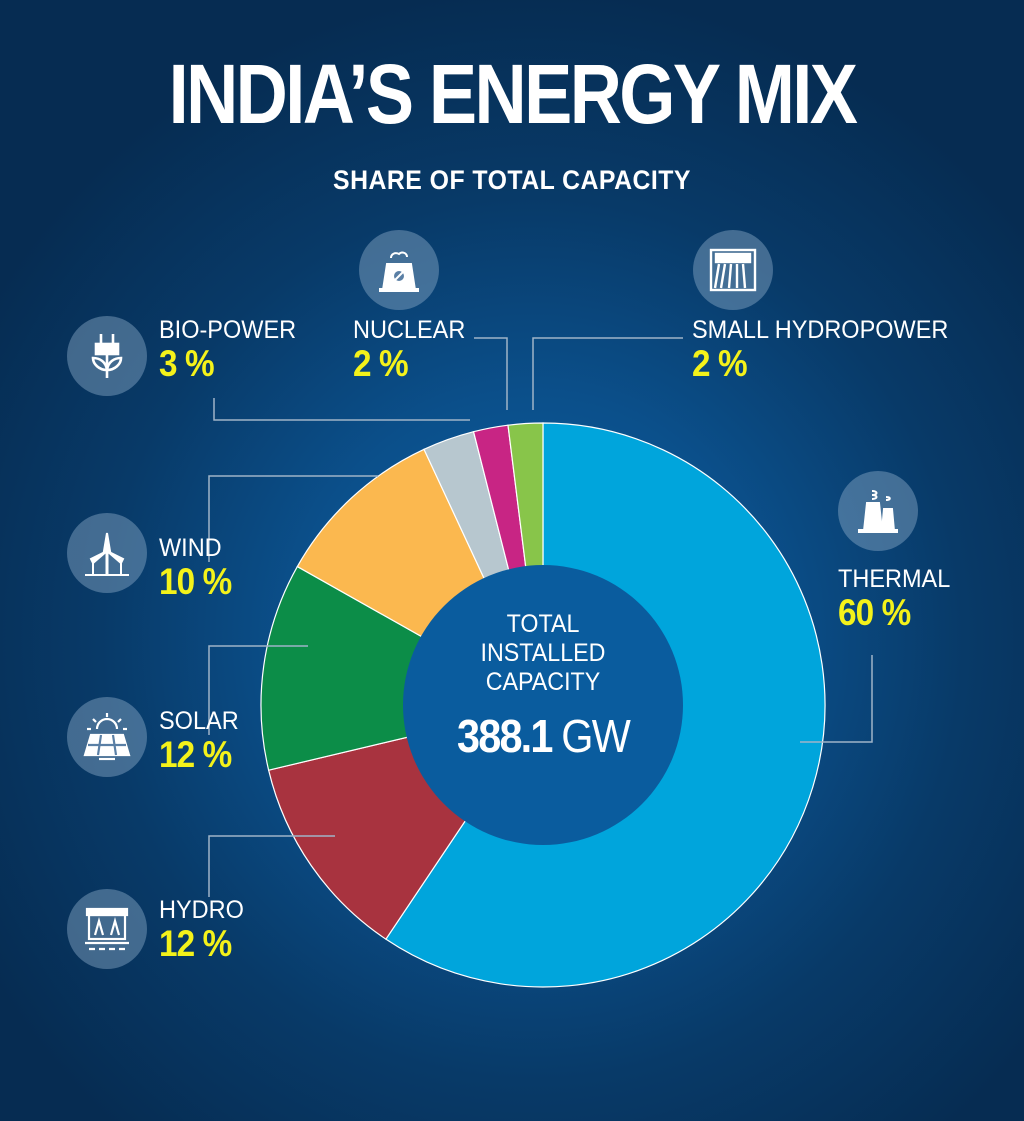  What do you see at coordinates (512, 180) in the screenshot?
I see `chart-subtitle: SHARE OF TOTAL CAPACITY` at bounding box center [512, 180].